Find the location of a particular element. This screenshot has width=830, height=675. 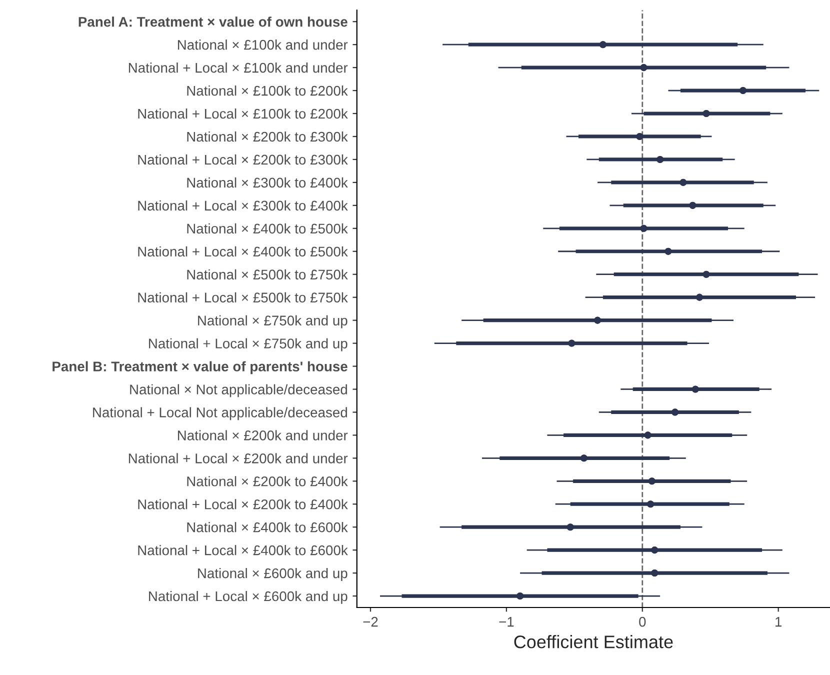

y-tick-label: National × £400k to £600k is located at coordinates (267, 527).